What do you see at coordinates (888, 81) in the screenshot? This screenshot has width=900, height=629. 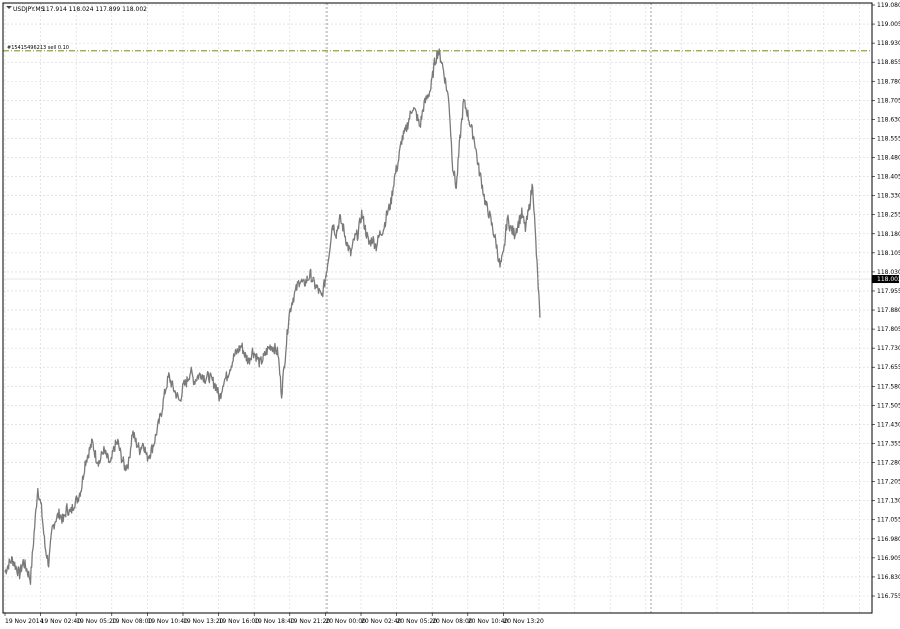 I see `price-tick-label: 118.780` at bounding box center [888, 81].